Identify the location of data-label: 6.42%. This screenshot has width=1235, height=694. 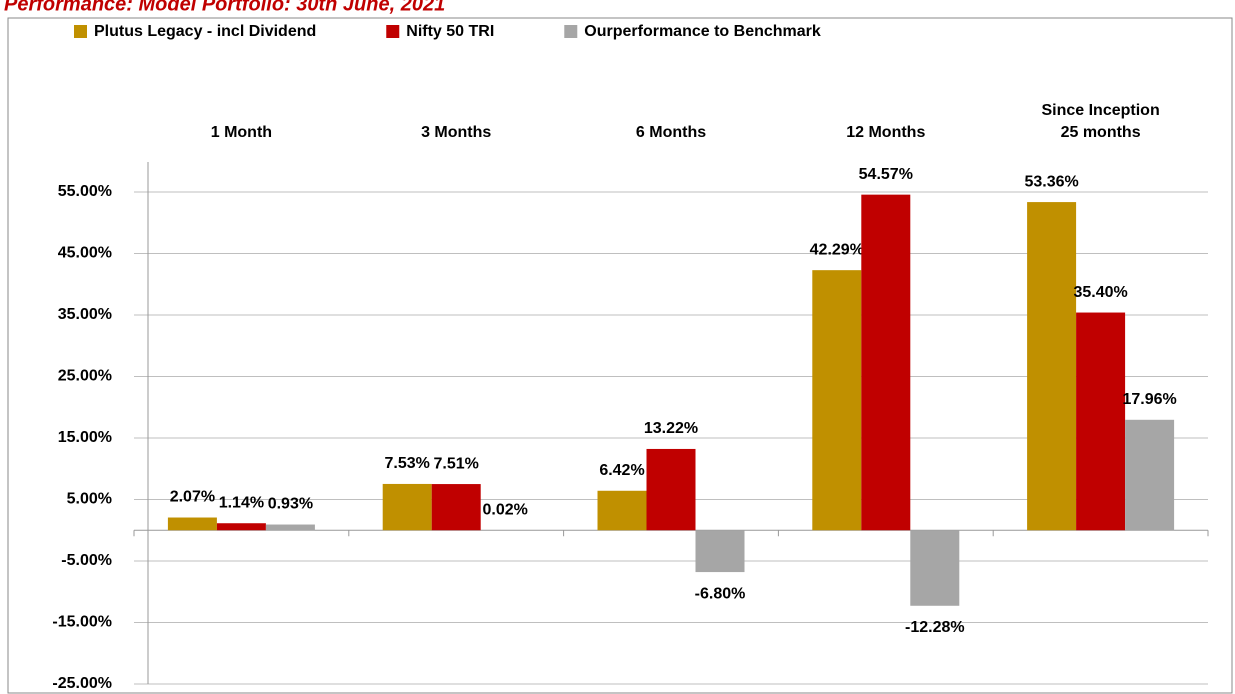
(621, 470).